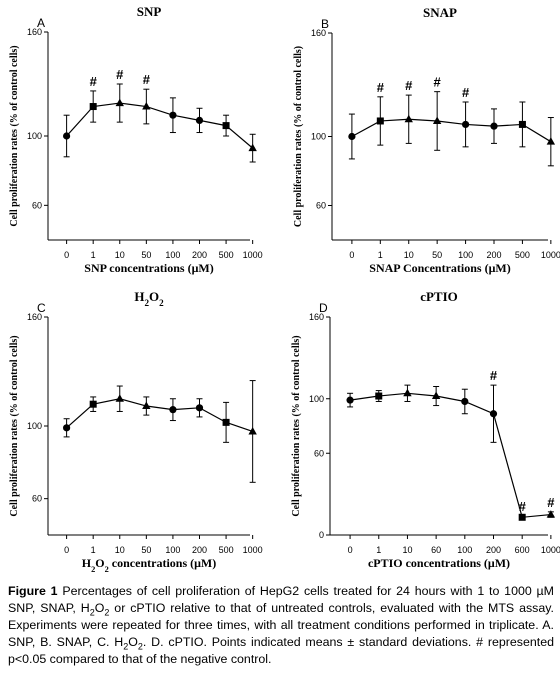 The image size is (560, 675). Describe the element at coordinates (41, 23) in the screenshot. I see `panel-letter: A` at that location.